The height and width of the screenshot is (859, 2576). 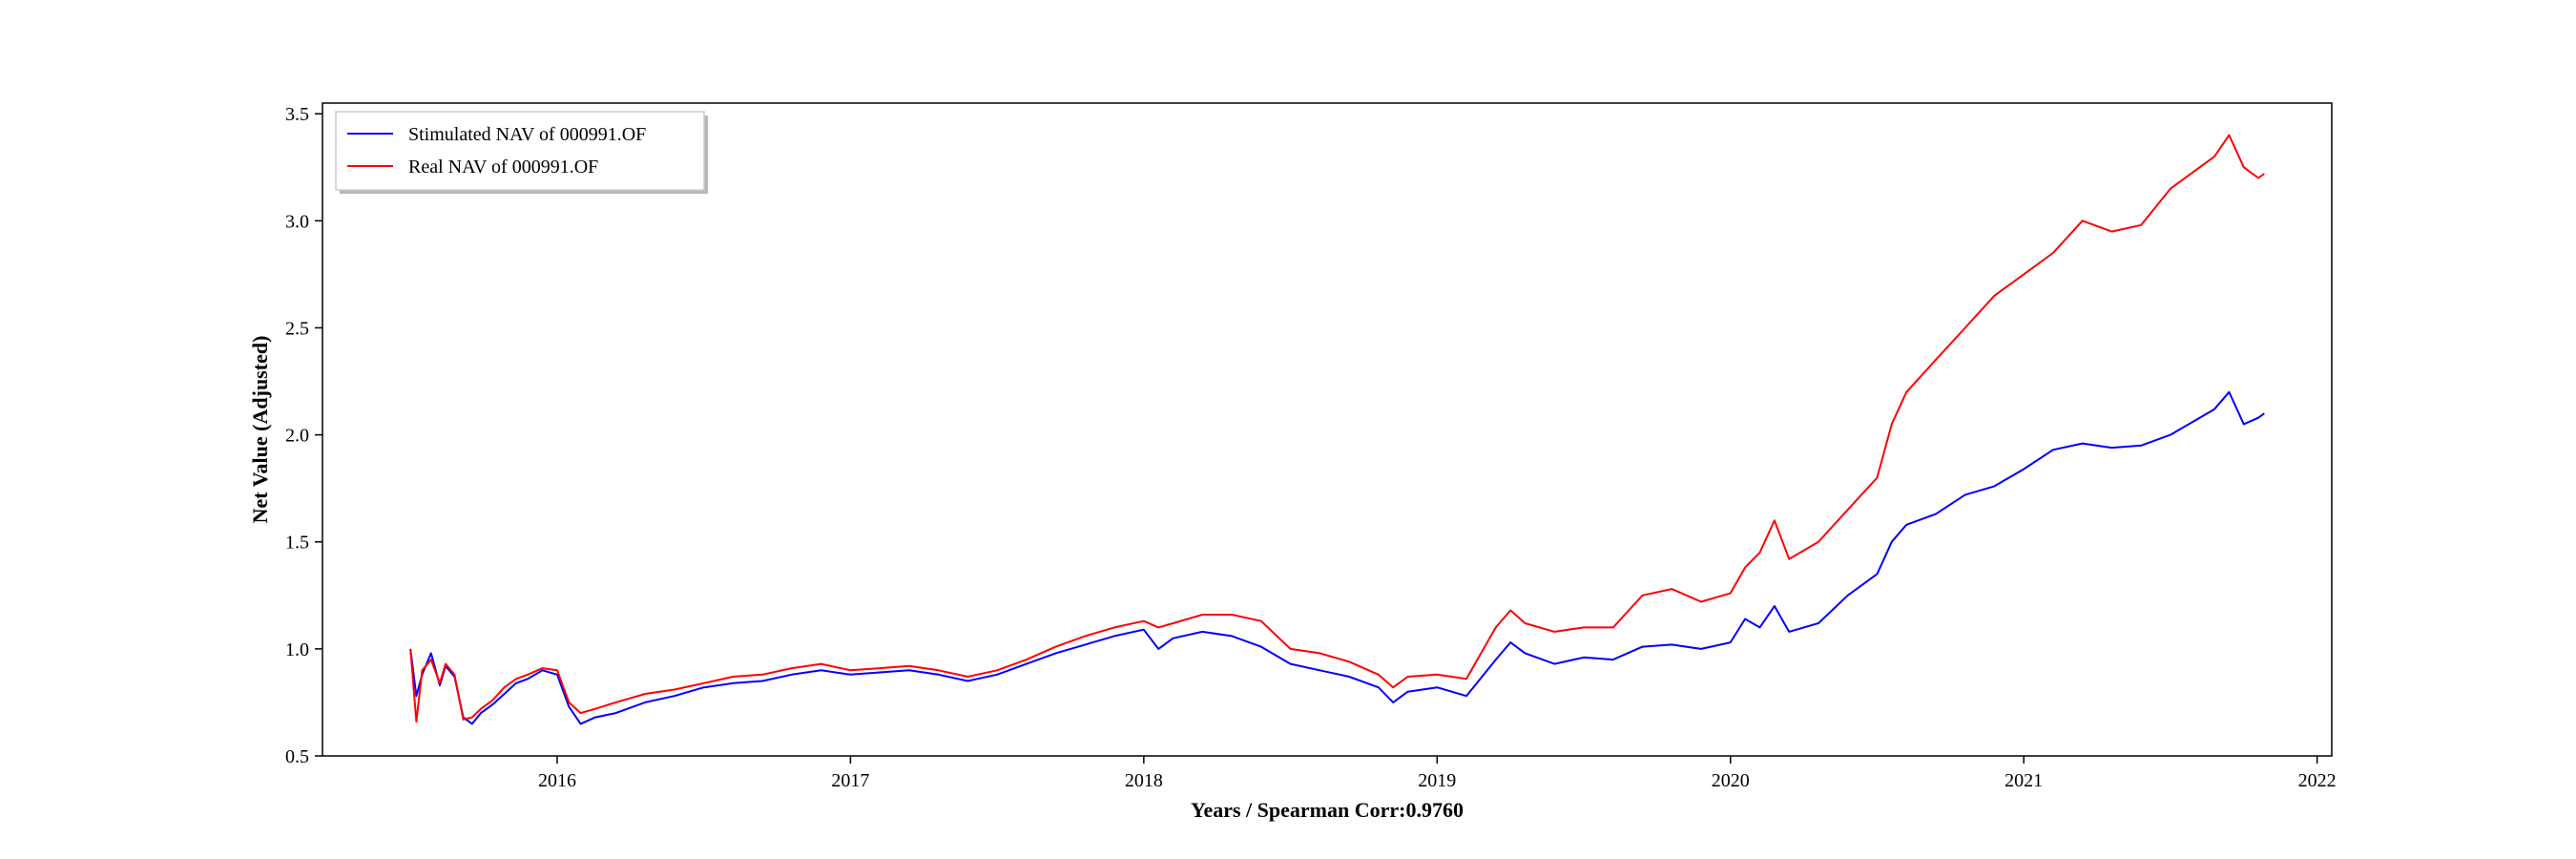 What do you see at coordinates (297, 221) in the screenshot?
I see `y-tick-label: 3.0` at bounding box center [297, 221].